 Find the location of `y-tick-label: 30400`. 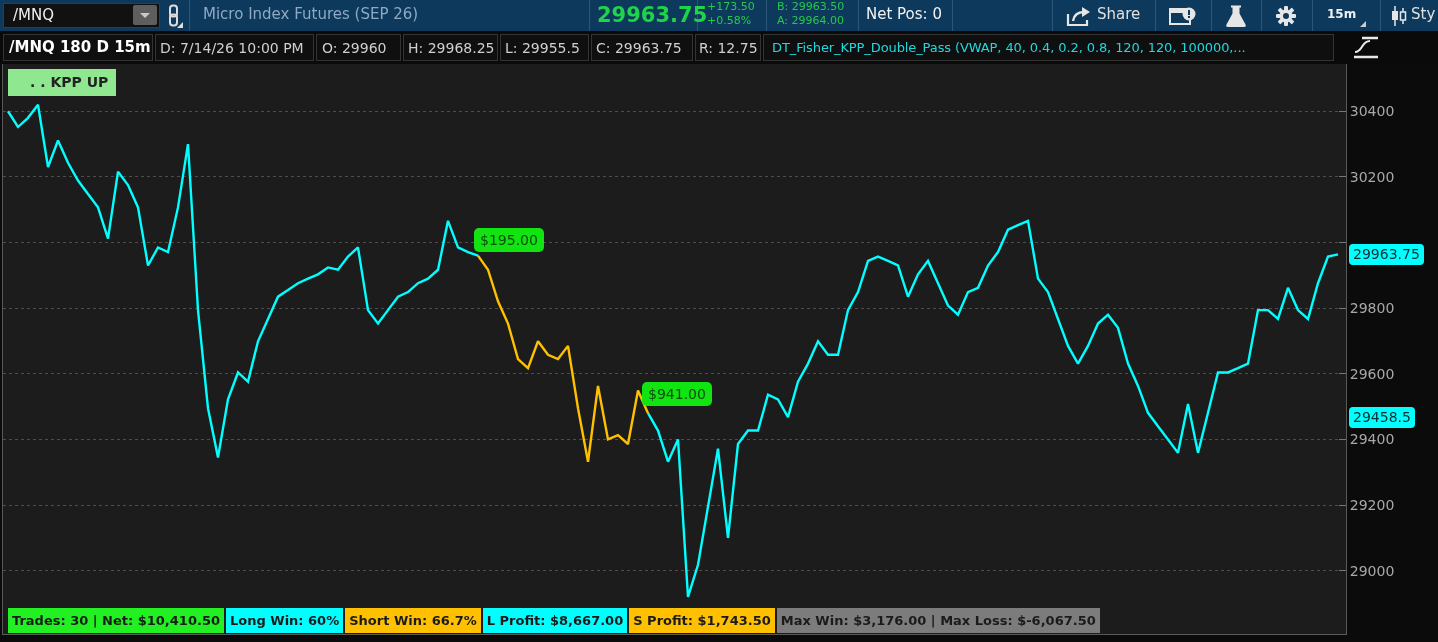

y-tick-label: 30400 is located at coordinates (1372, 111).